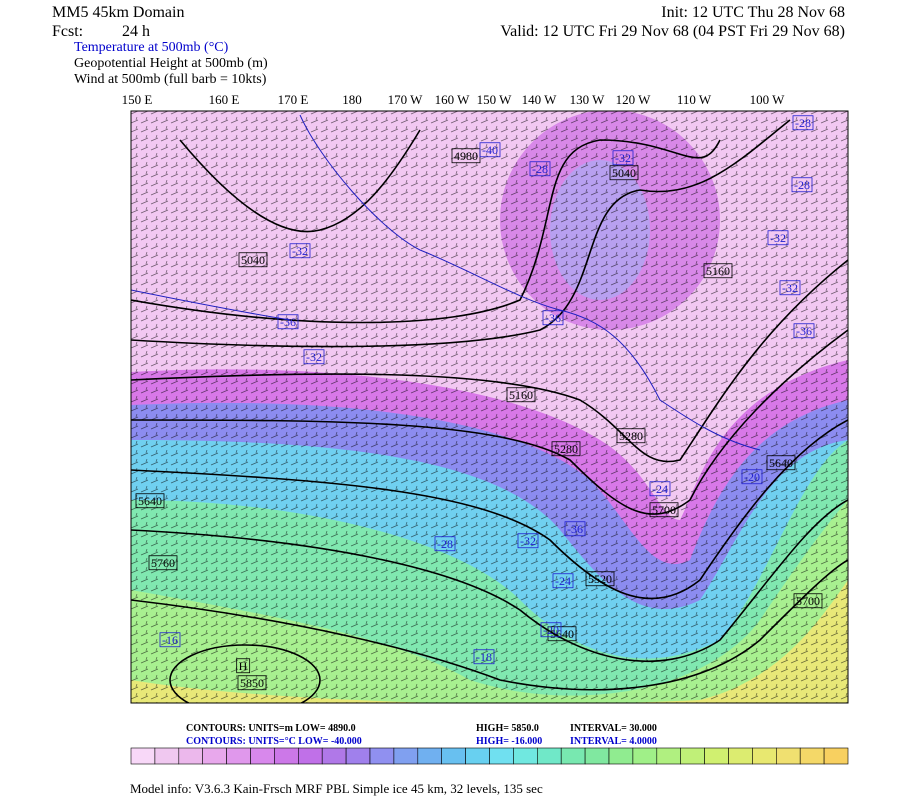 The width and height of the screenshot is (900, 800). What do you see at coordinates (274, 741) in the screenshot?
I see `contour-temp: CONTOURS: UNITS=°C LOW= -40.000` at bounding box center [274, 741].